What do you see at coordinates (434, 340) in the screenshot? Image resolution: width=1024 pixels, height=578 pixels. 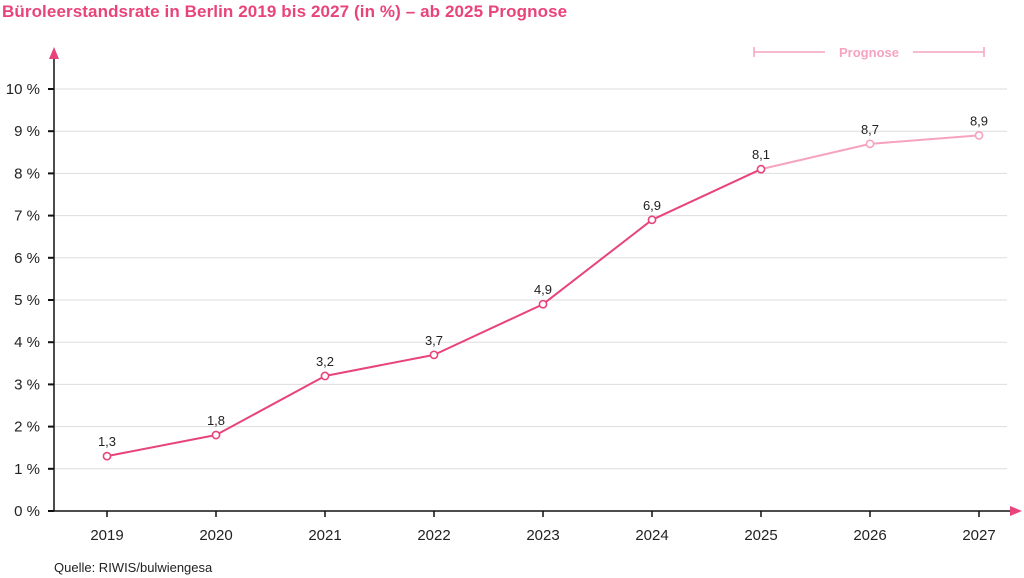 I see `data-label: 3,7` at bounding box center [434, 340].